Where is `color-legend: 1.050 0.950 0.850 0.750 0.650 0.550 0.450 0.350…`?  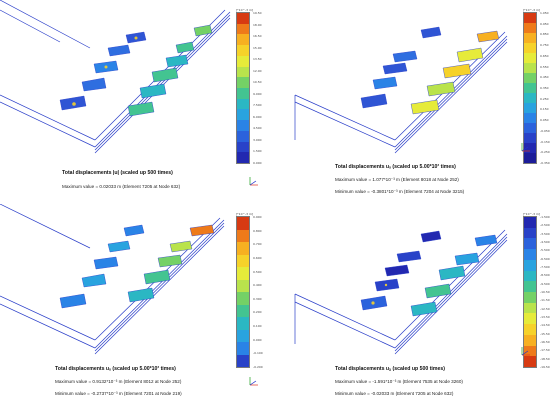 color-legend: 1.050 0.950 0.850 0.750 0.650 0.550 0.450 0.350… is located at coordinates (536, 88).